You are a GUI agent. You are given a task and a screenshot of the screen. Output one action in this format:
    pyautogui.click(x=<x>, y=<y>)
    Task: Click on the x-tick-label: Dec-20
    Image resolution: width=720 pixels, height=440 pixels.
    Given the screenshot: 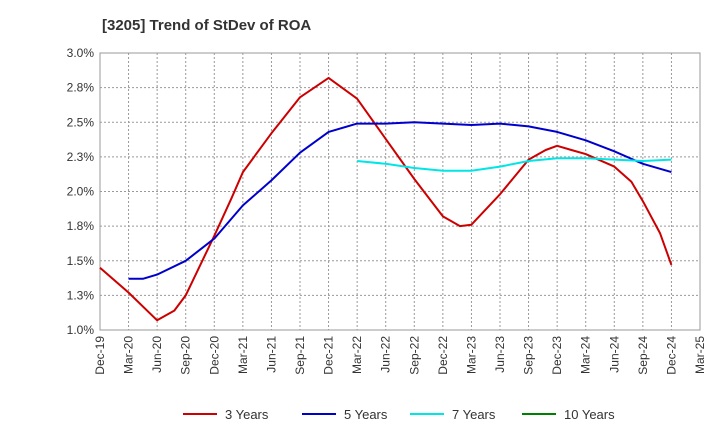 What is the action you would take?
    pyautogui.click(x=214, y=355)
    